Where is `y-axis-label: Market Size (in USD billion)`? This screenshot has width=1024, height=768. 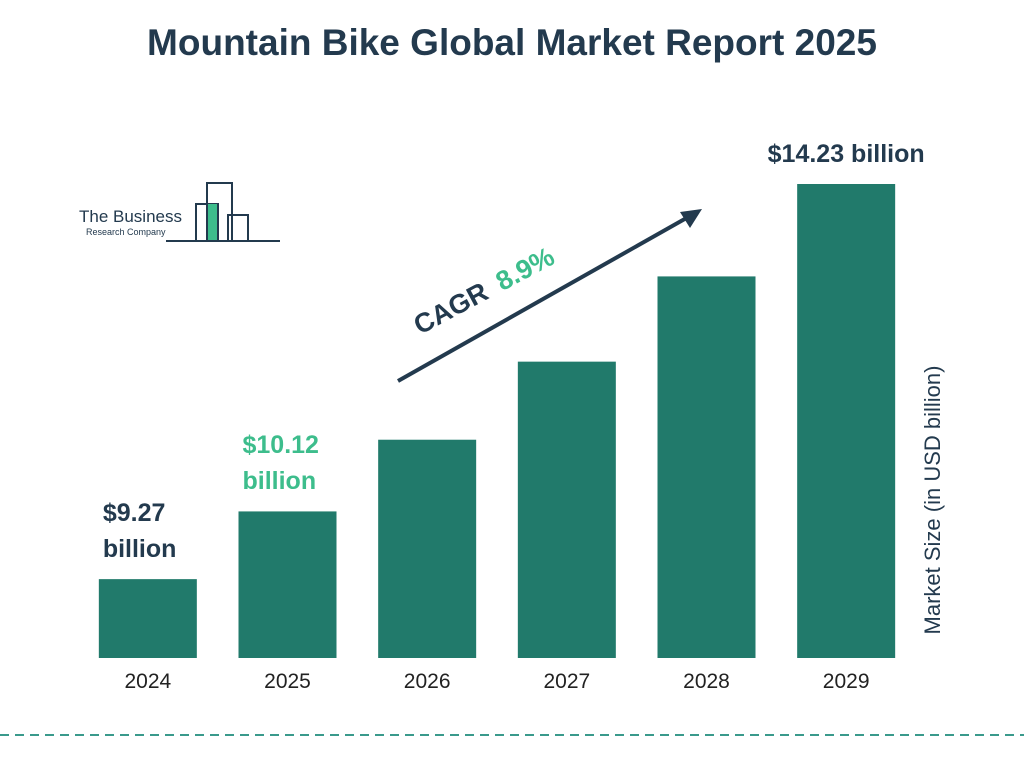
y-axis-label: Market Size (in USD billion) is located at coordinates (932, 500).